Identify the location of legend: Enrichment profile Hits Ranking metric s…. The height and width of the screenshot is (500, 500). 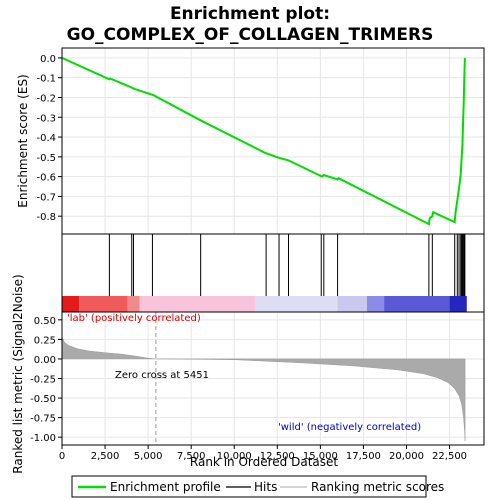
(257, 486).